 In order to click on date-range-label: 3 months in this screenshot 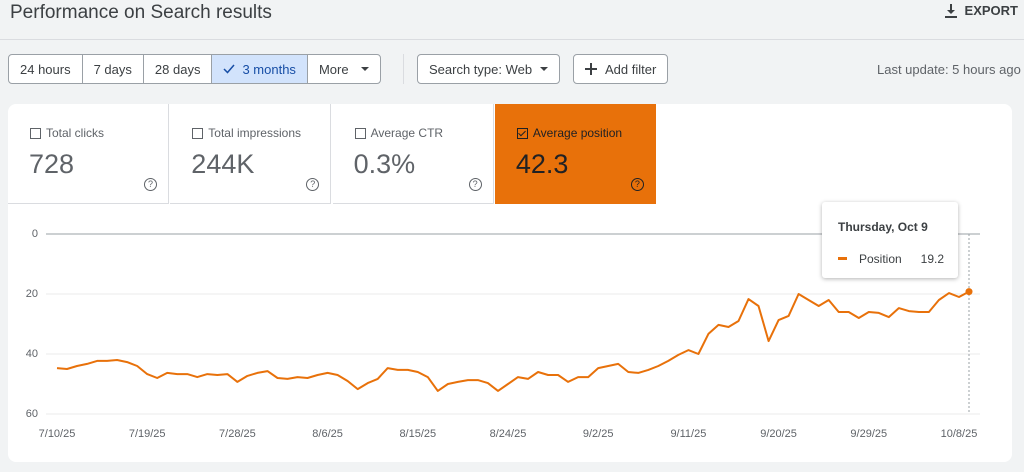, I will do `click(269, 69)`.